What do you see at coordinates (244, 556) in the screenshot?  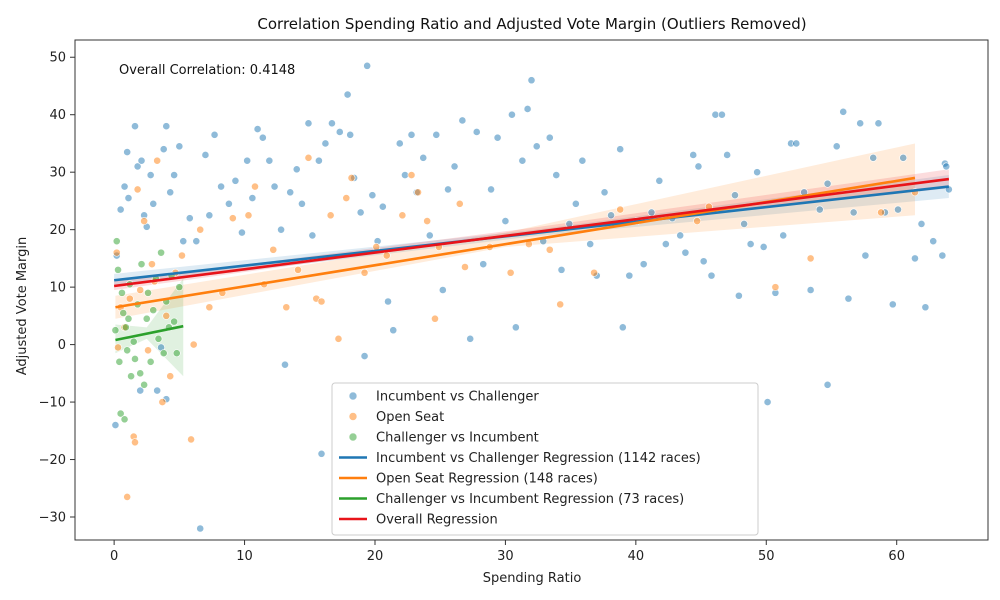 I see `x-tick-label: 10` at bounding box center [244, 556].